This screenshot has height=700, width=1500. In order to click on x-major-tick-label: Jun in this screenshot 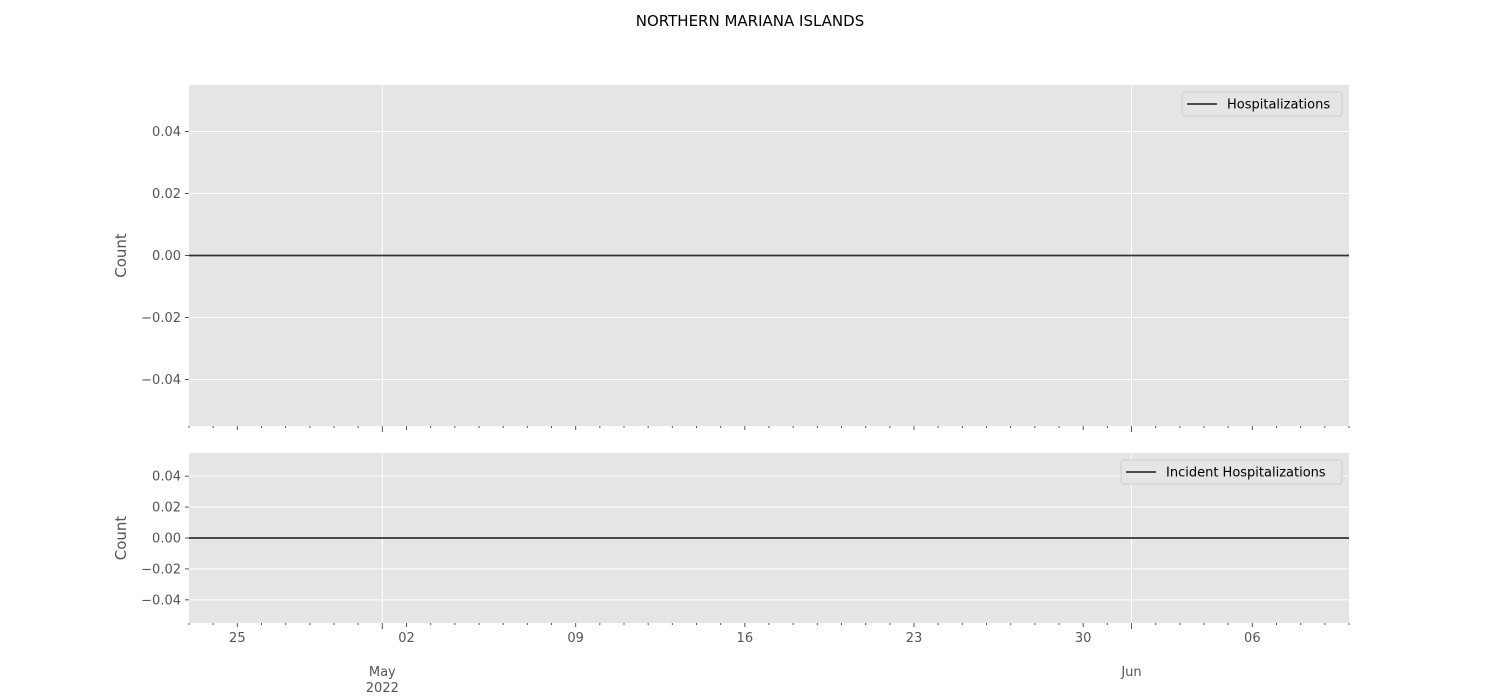, I will do `click(1130, 672)`.